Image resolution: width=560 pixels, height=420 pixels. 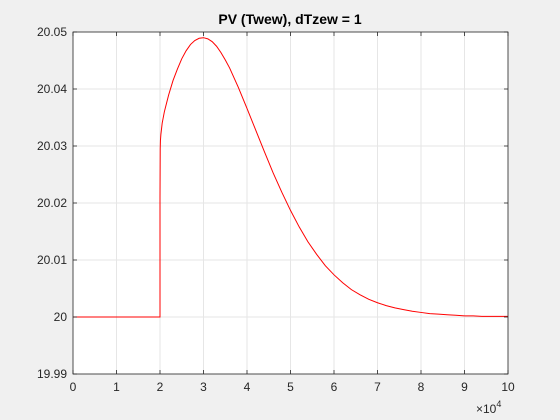 I want to click on y-tick-label: 20.03, so click(x=52, y=146).